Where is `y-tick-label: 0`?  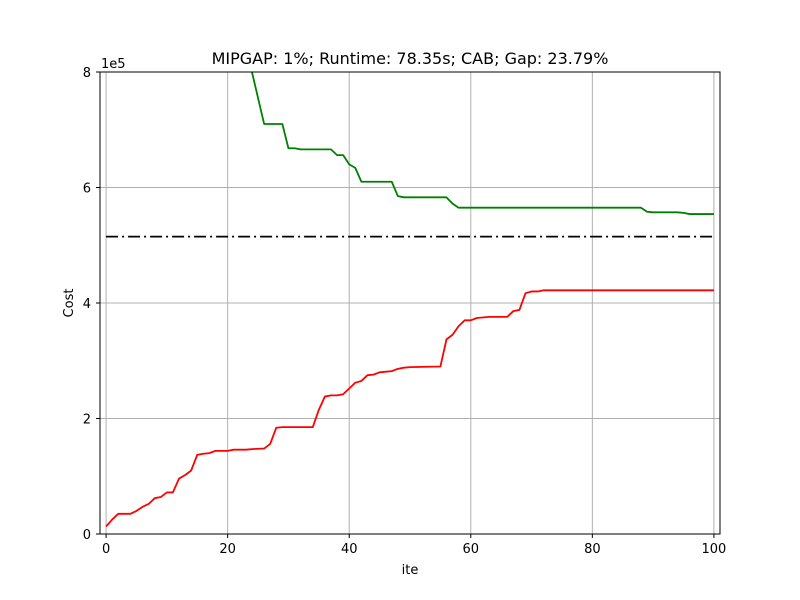
y-tick-label: 0 is located at coordinates (87, 535).